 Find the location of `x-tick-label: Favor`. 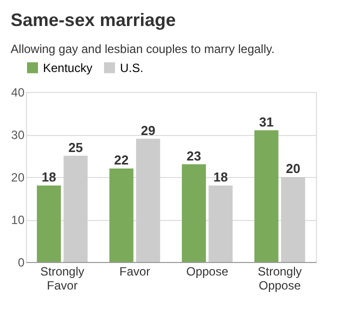

x-tick-label: Favor is located at coordinates (134, 271).